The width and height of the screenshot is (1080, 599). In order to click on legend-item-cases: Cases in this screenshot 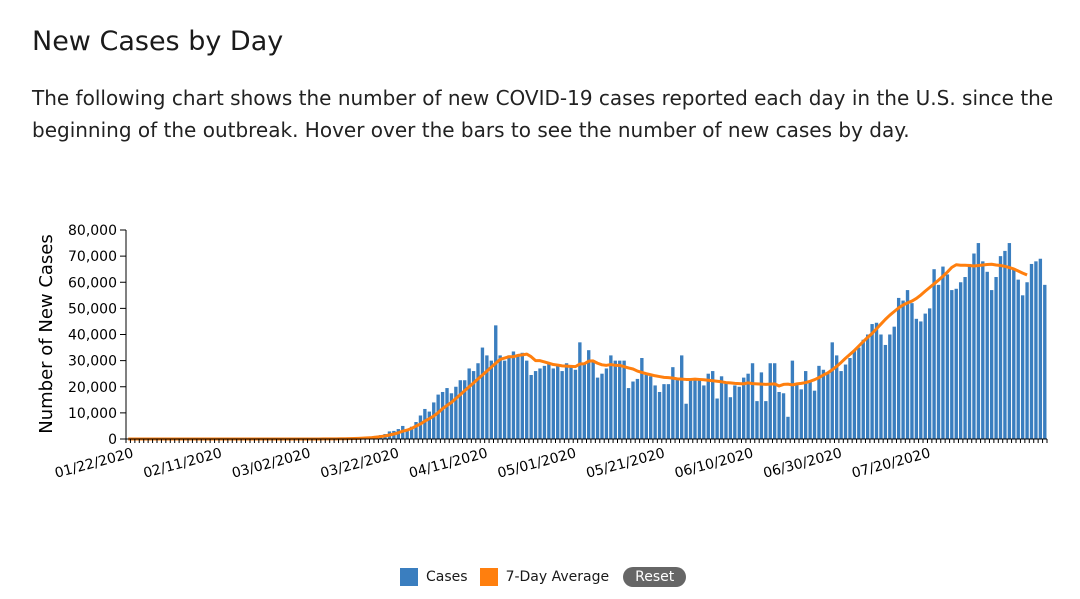, I will do `click(434, 577)`.